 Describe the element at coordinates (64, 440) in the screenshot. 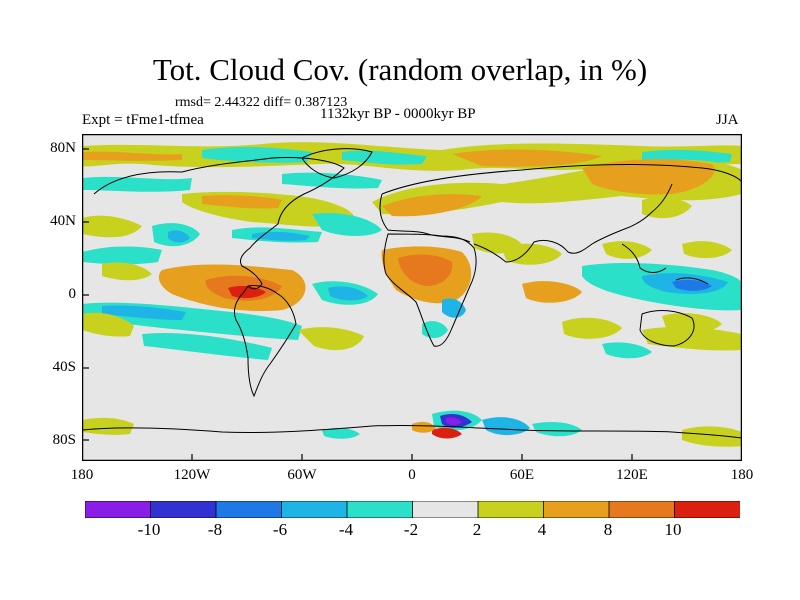

I see `lat-label-80s: 80S` at that location.